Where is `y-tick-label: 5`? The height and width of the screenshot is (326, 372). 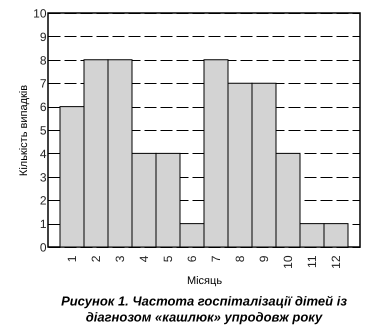
y-tick-label: 5 is located at coordinates (43, 131).